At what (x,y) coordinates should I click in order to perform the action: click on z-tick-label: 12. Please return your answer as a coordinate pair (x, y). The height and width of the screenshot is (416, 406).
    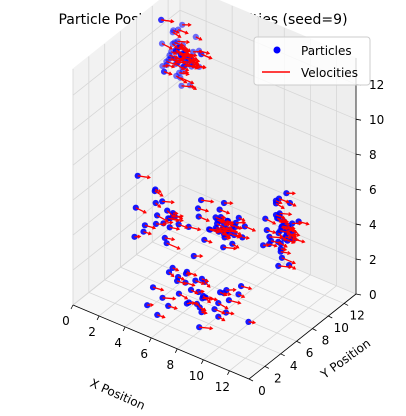
    Looking at the image, I should click on (376, 85).